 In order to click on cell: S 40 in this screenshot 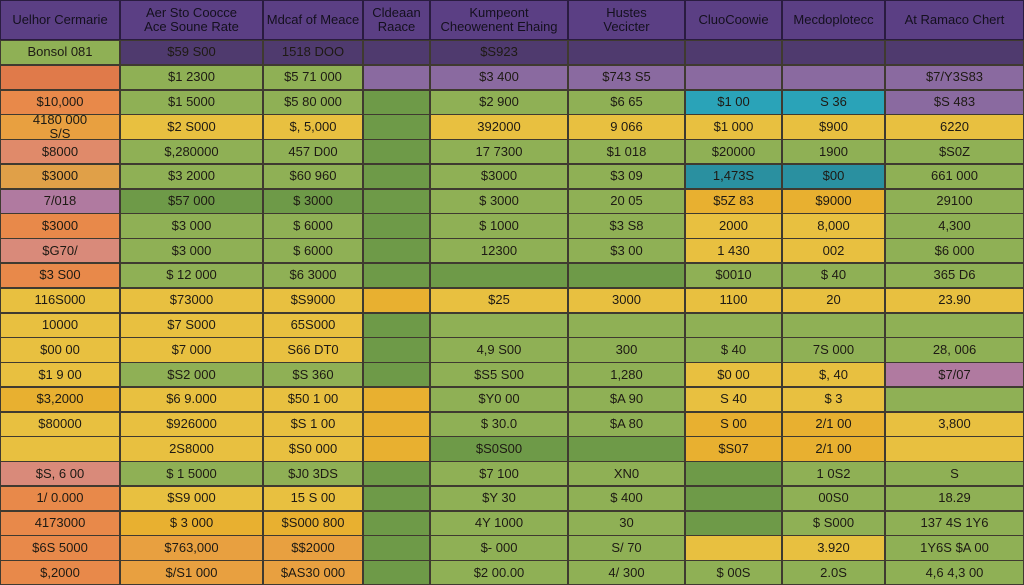, I will do `click(733, 399)`.